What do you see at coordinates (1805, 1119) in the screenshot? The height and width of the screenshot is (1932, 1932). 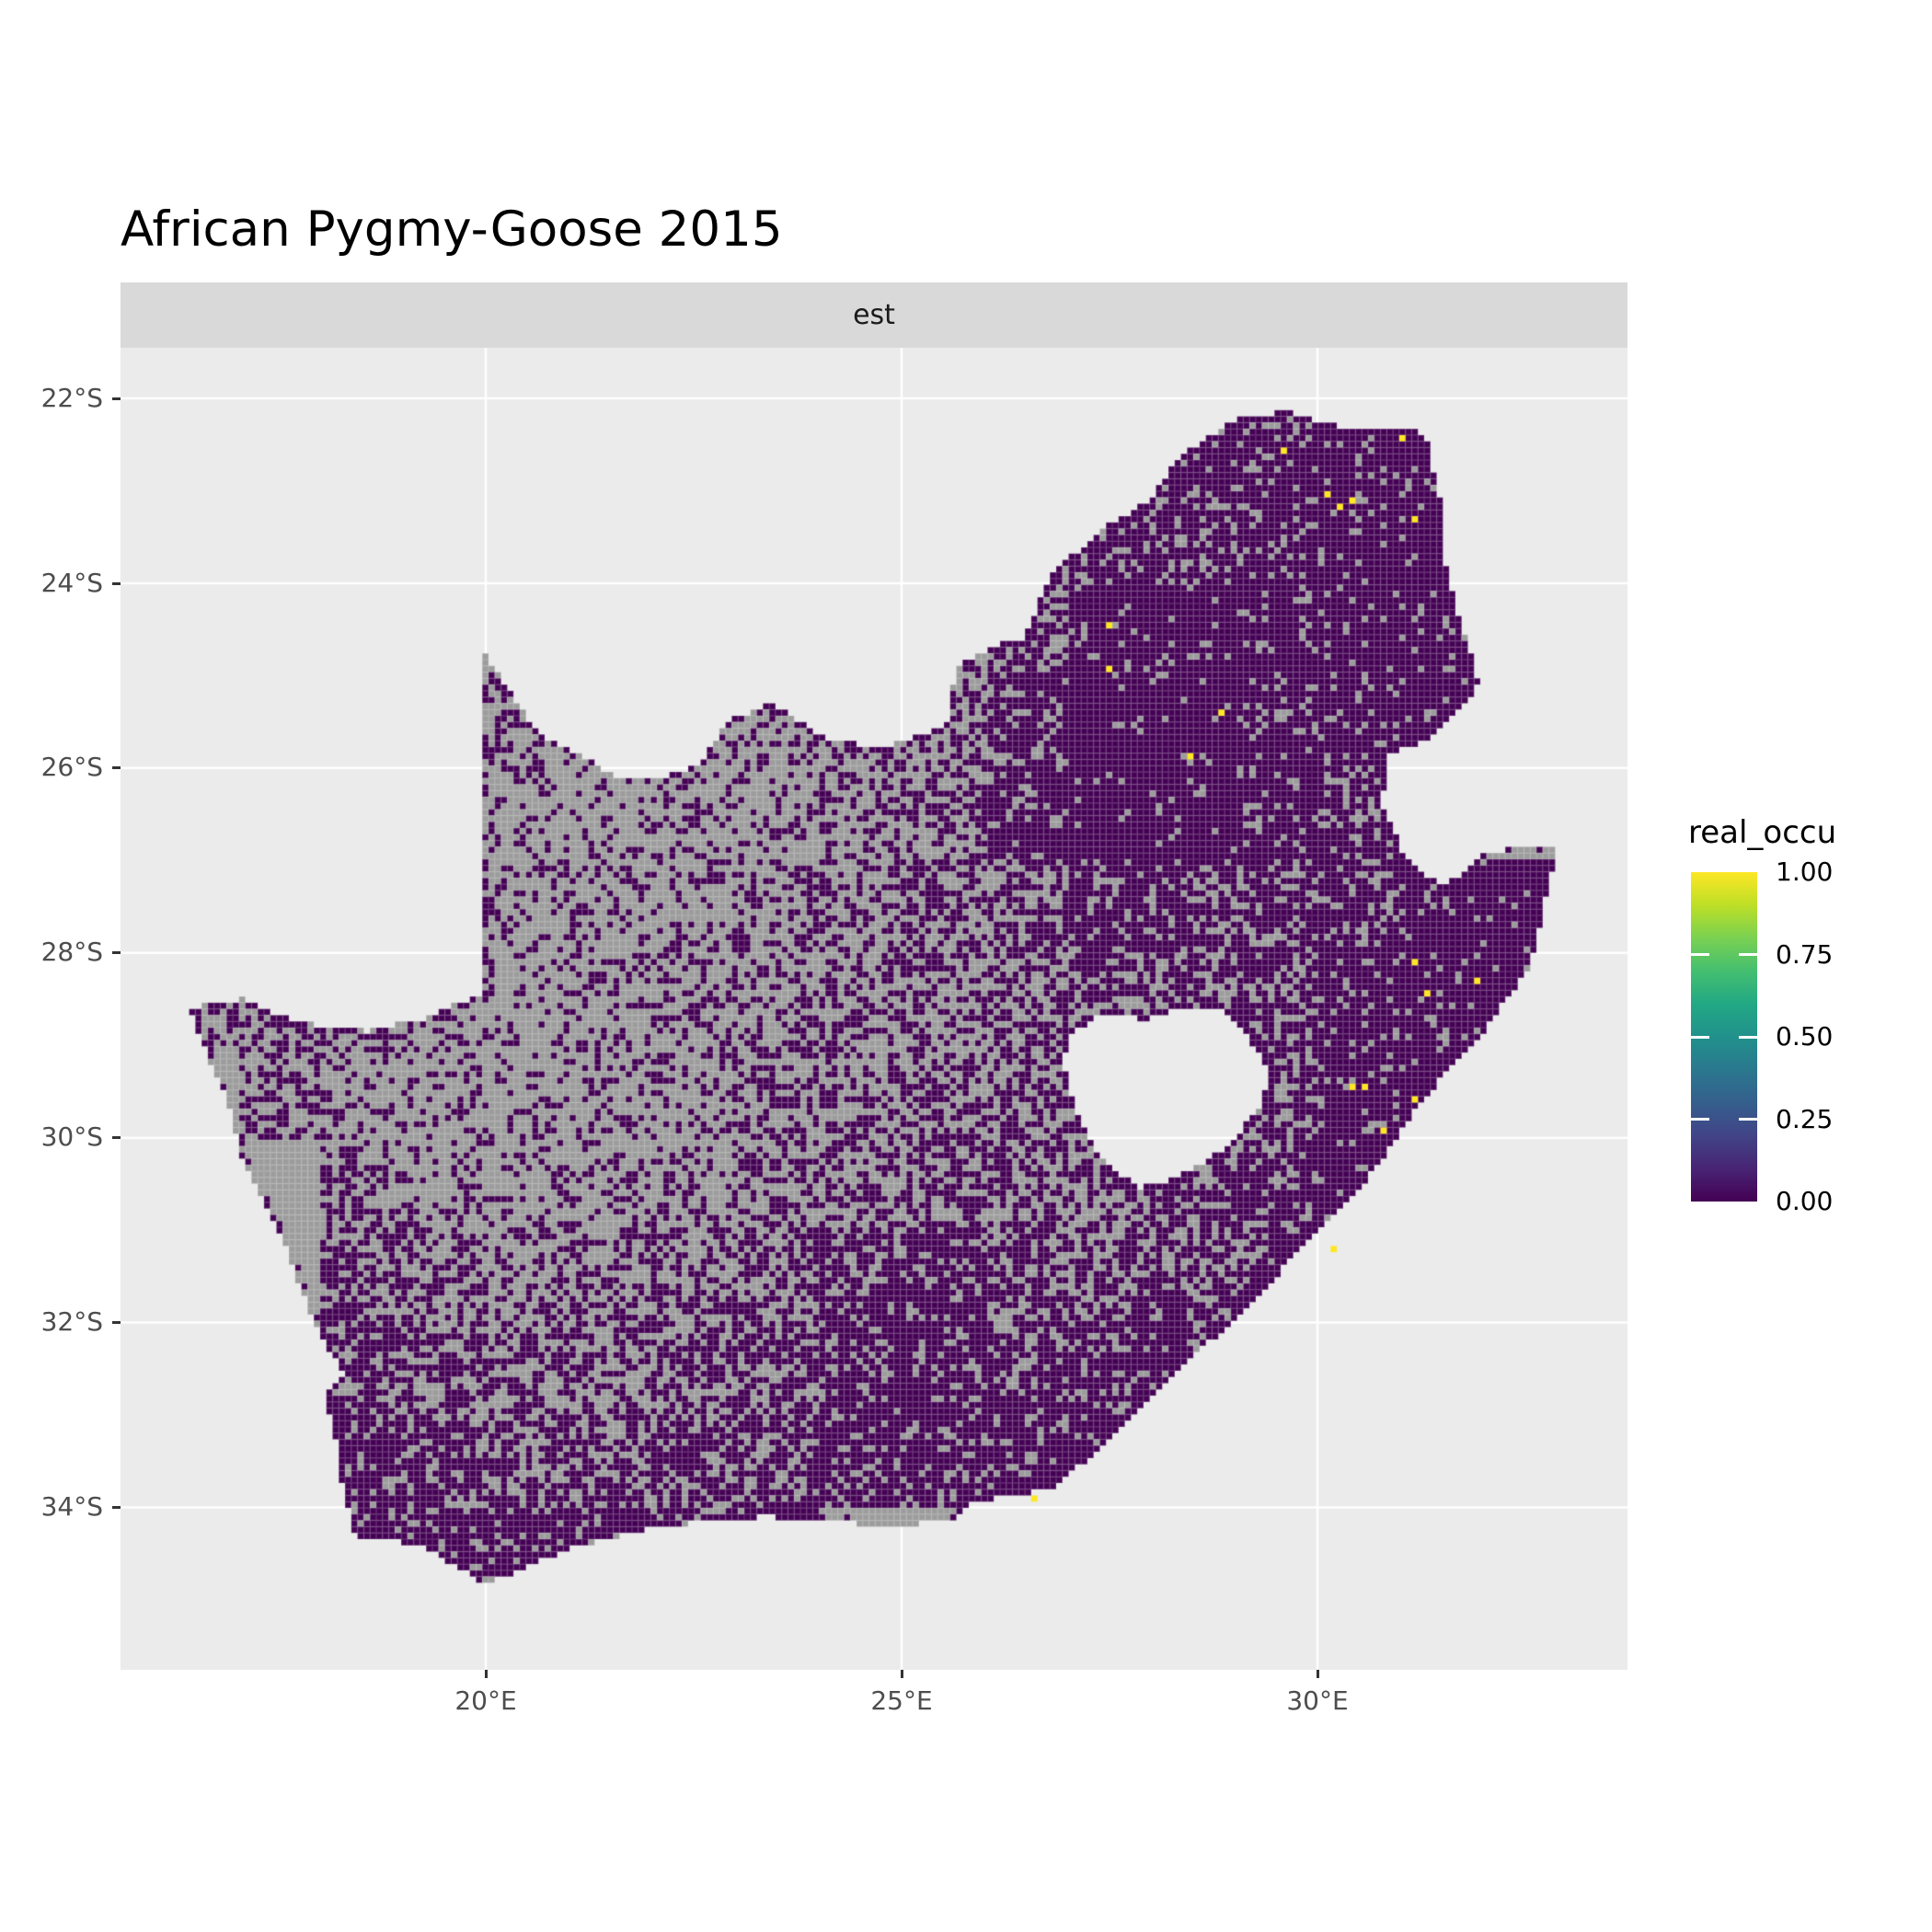 I see `legend-label: 0.25` at bounding box center [1805, 1119].